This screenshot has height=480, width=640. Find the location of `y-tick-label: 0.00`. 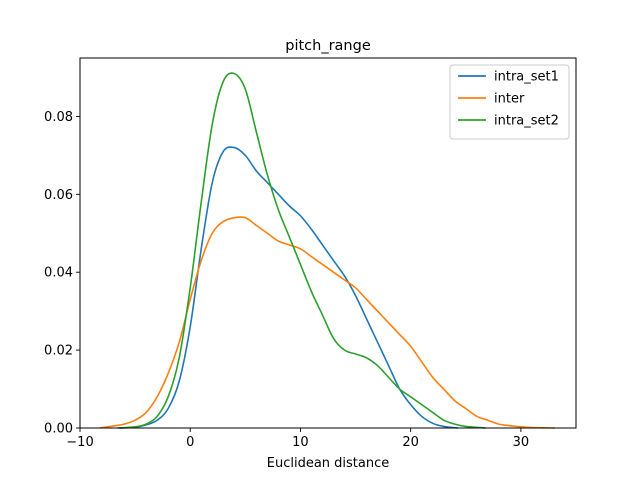

y-tick-label: 0.00 is located at coordinates (58, 429).